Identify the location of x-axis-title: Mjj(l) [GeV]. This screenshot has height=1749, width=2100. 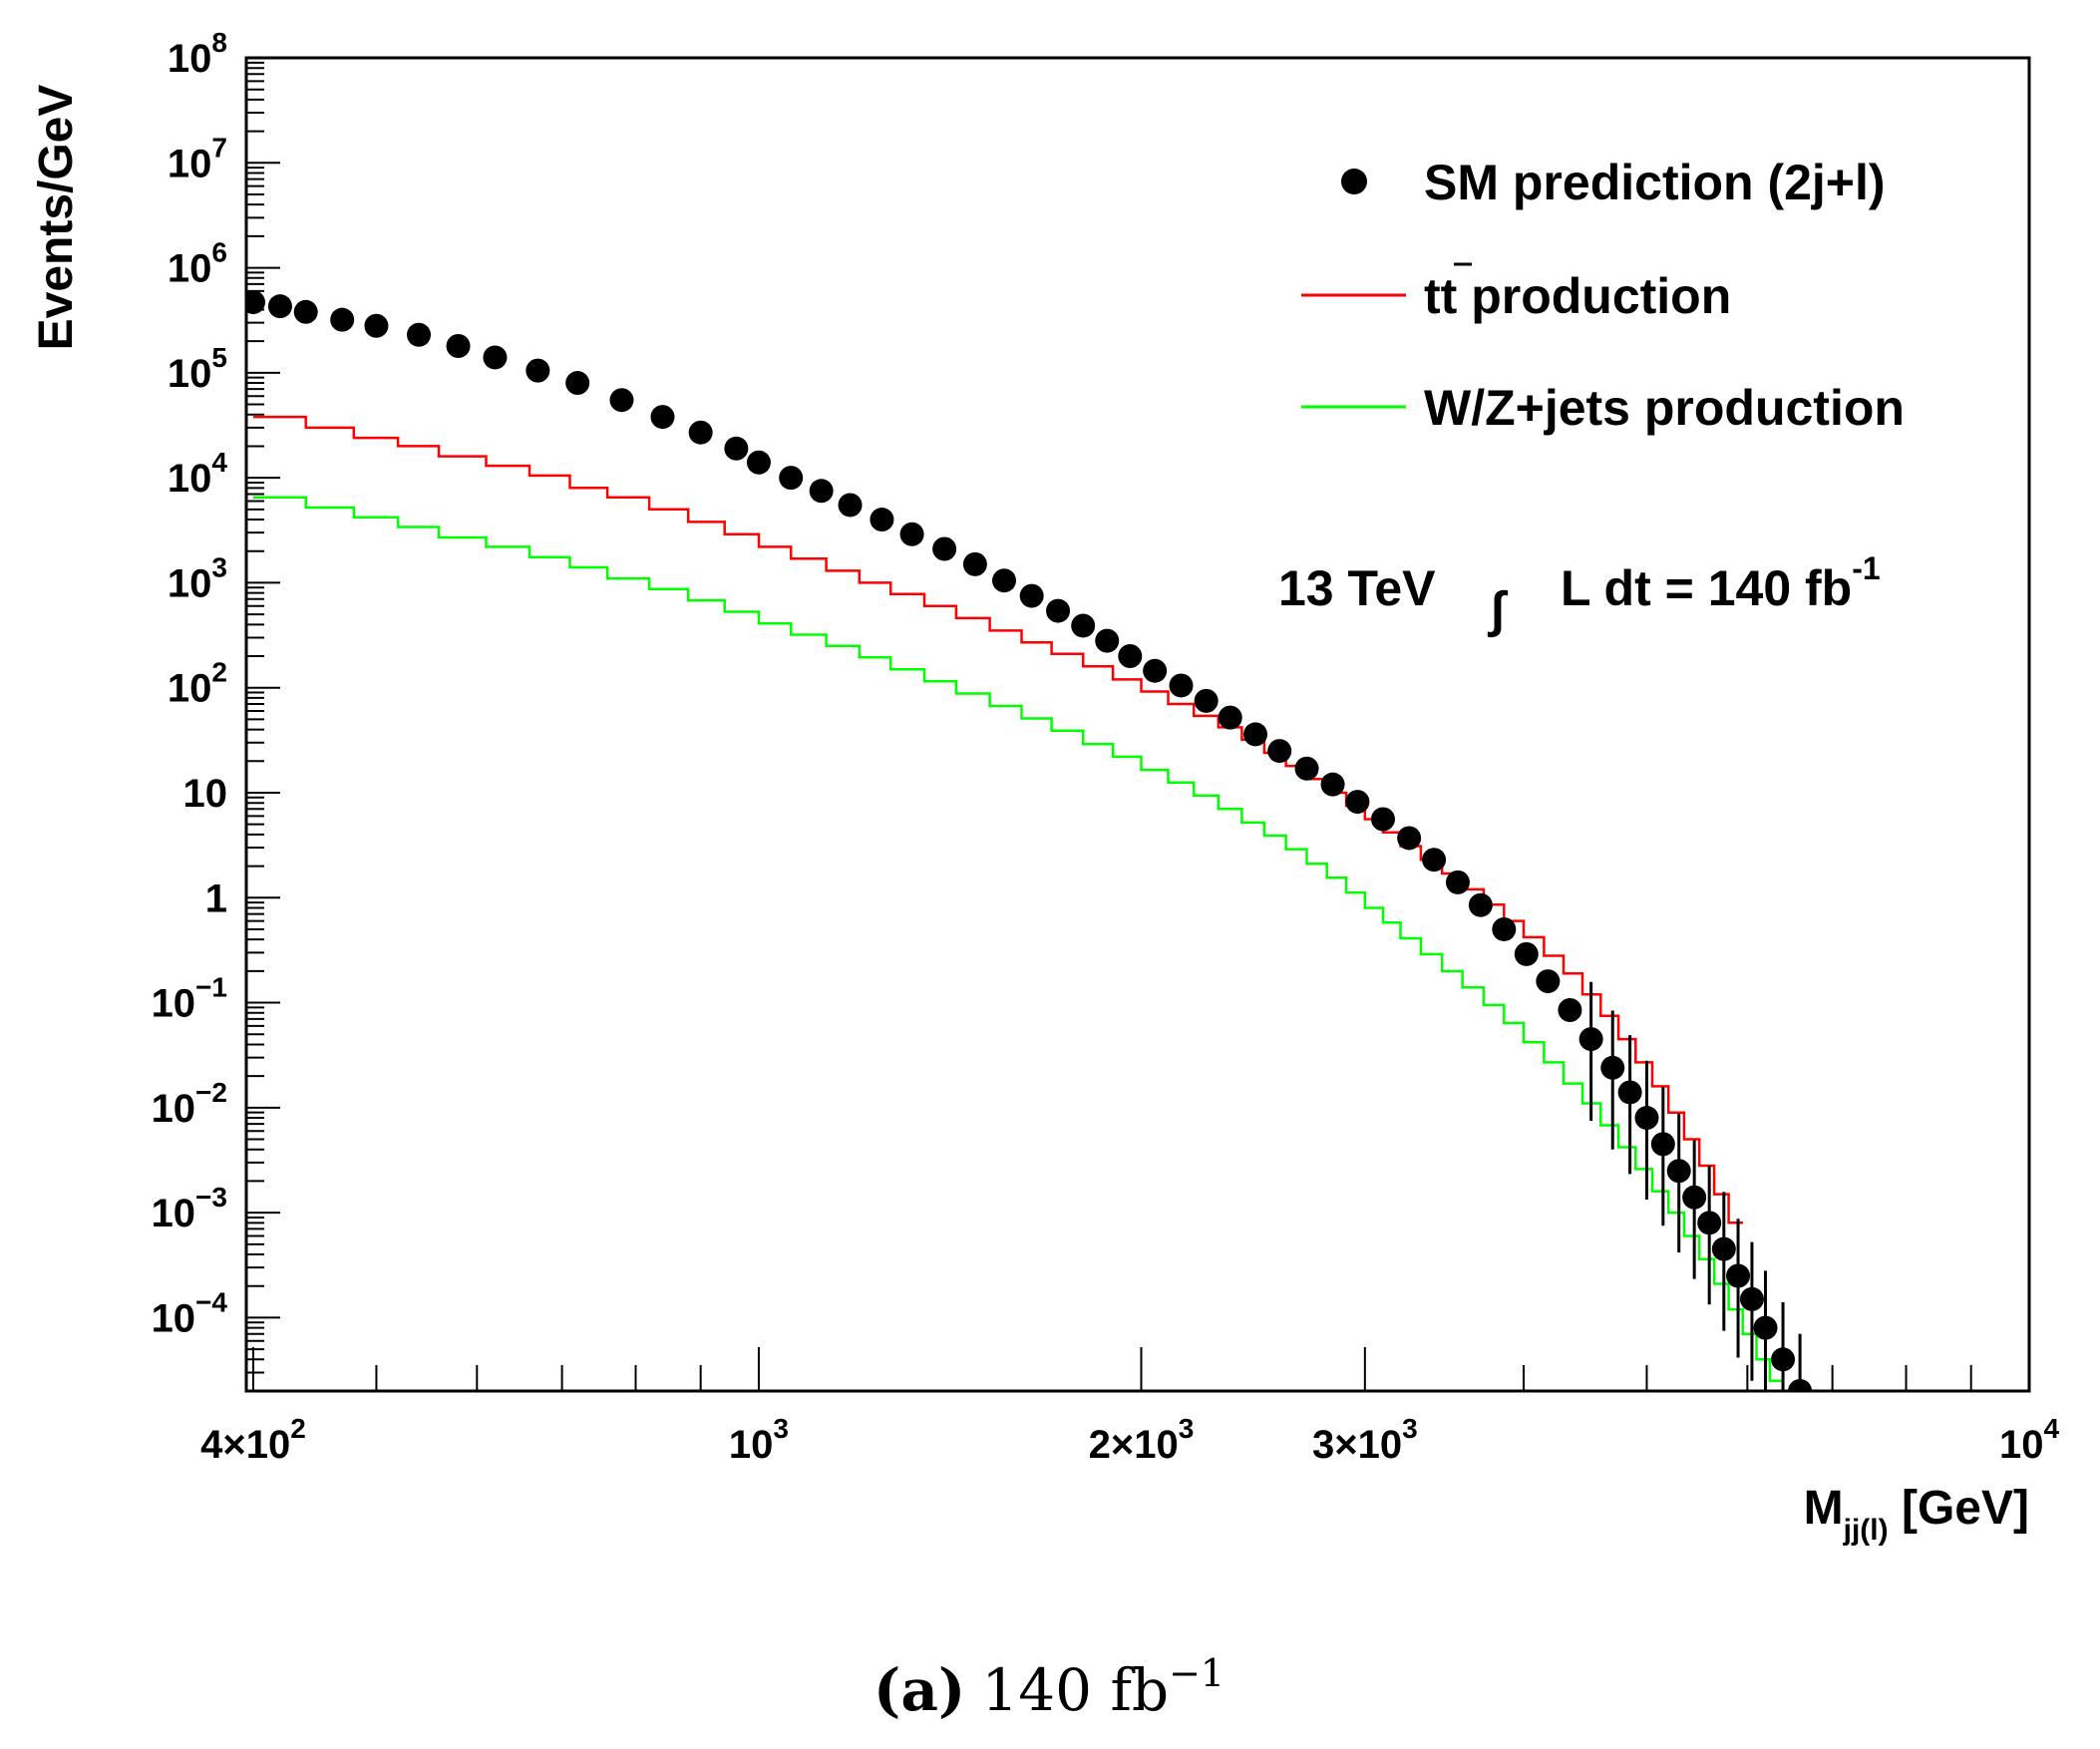
(1916, 1514).